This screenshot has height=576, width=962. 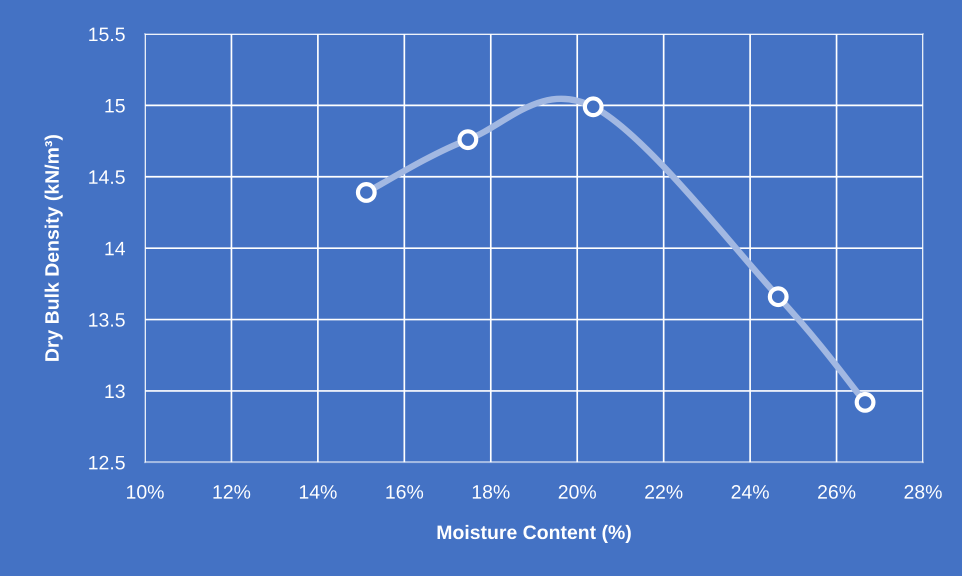 What do you see at coordinates (107, 320) in the screenshot?
I see `y-tick-label: 13.5` at bounding box center [107, 320].